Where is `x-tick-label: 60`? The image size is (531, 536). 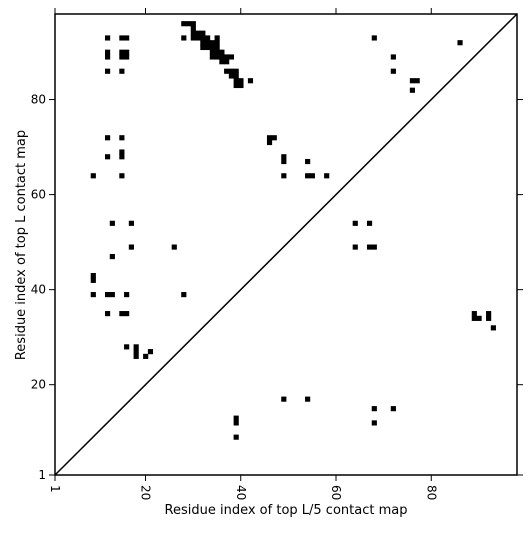 x-tick-label: 60 is located at coordinates (336, 492).